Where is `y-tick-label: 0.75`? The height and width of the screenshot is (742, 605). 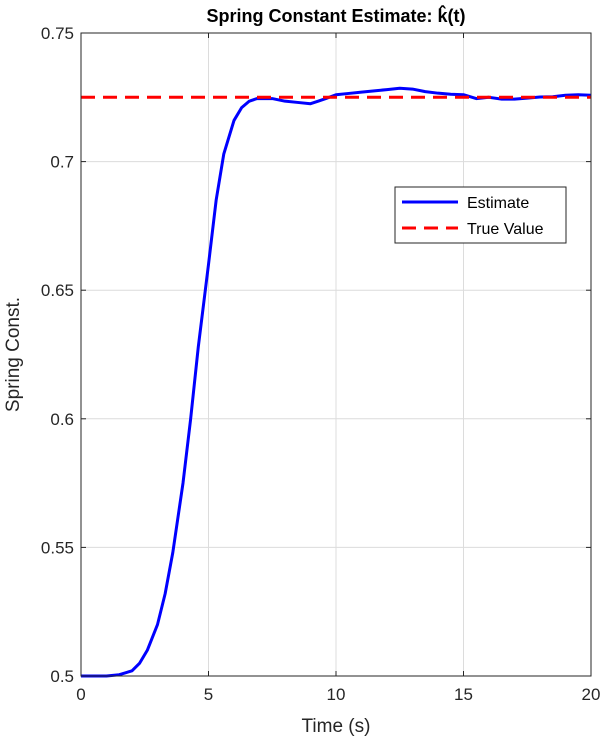 y-tick-label: 0.75 is located at coordinates (57, 33).